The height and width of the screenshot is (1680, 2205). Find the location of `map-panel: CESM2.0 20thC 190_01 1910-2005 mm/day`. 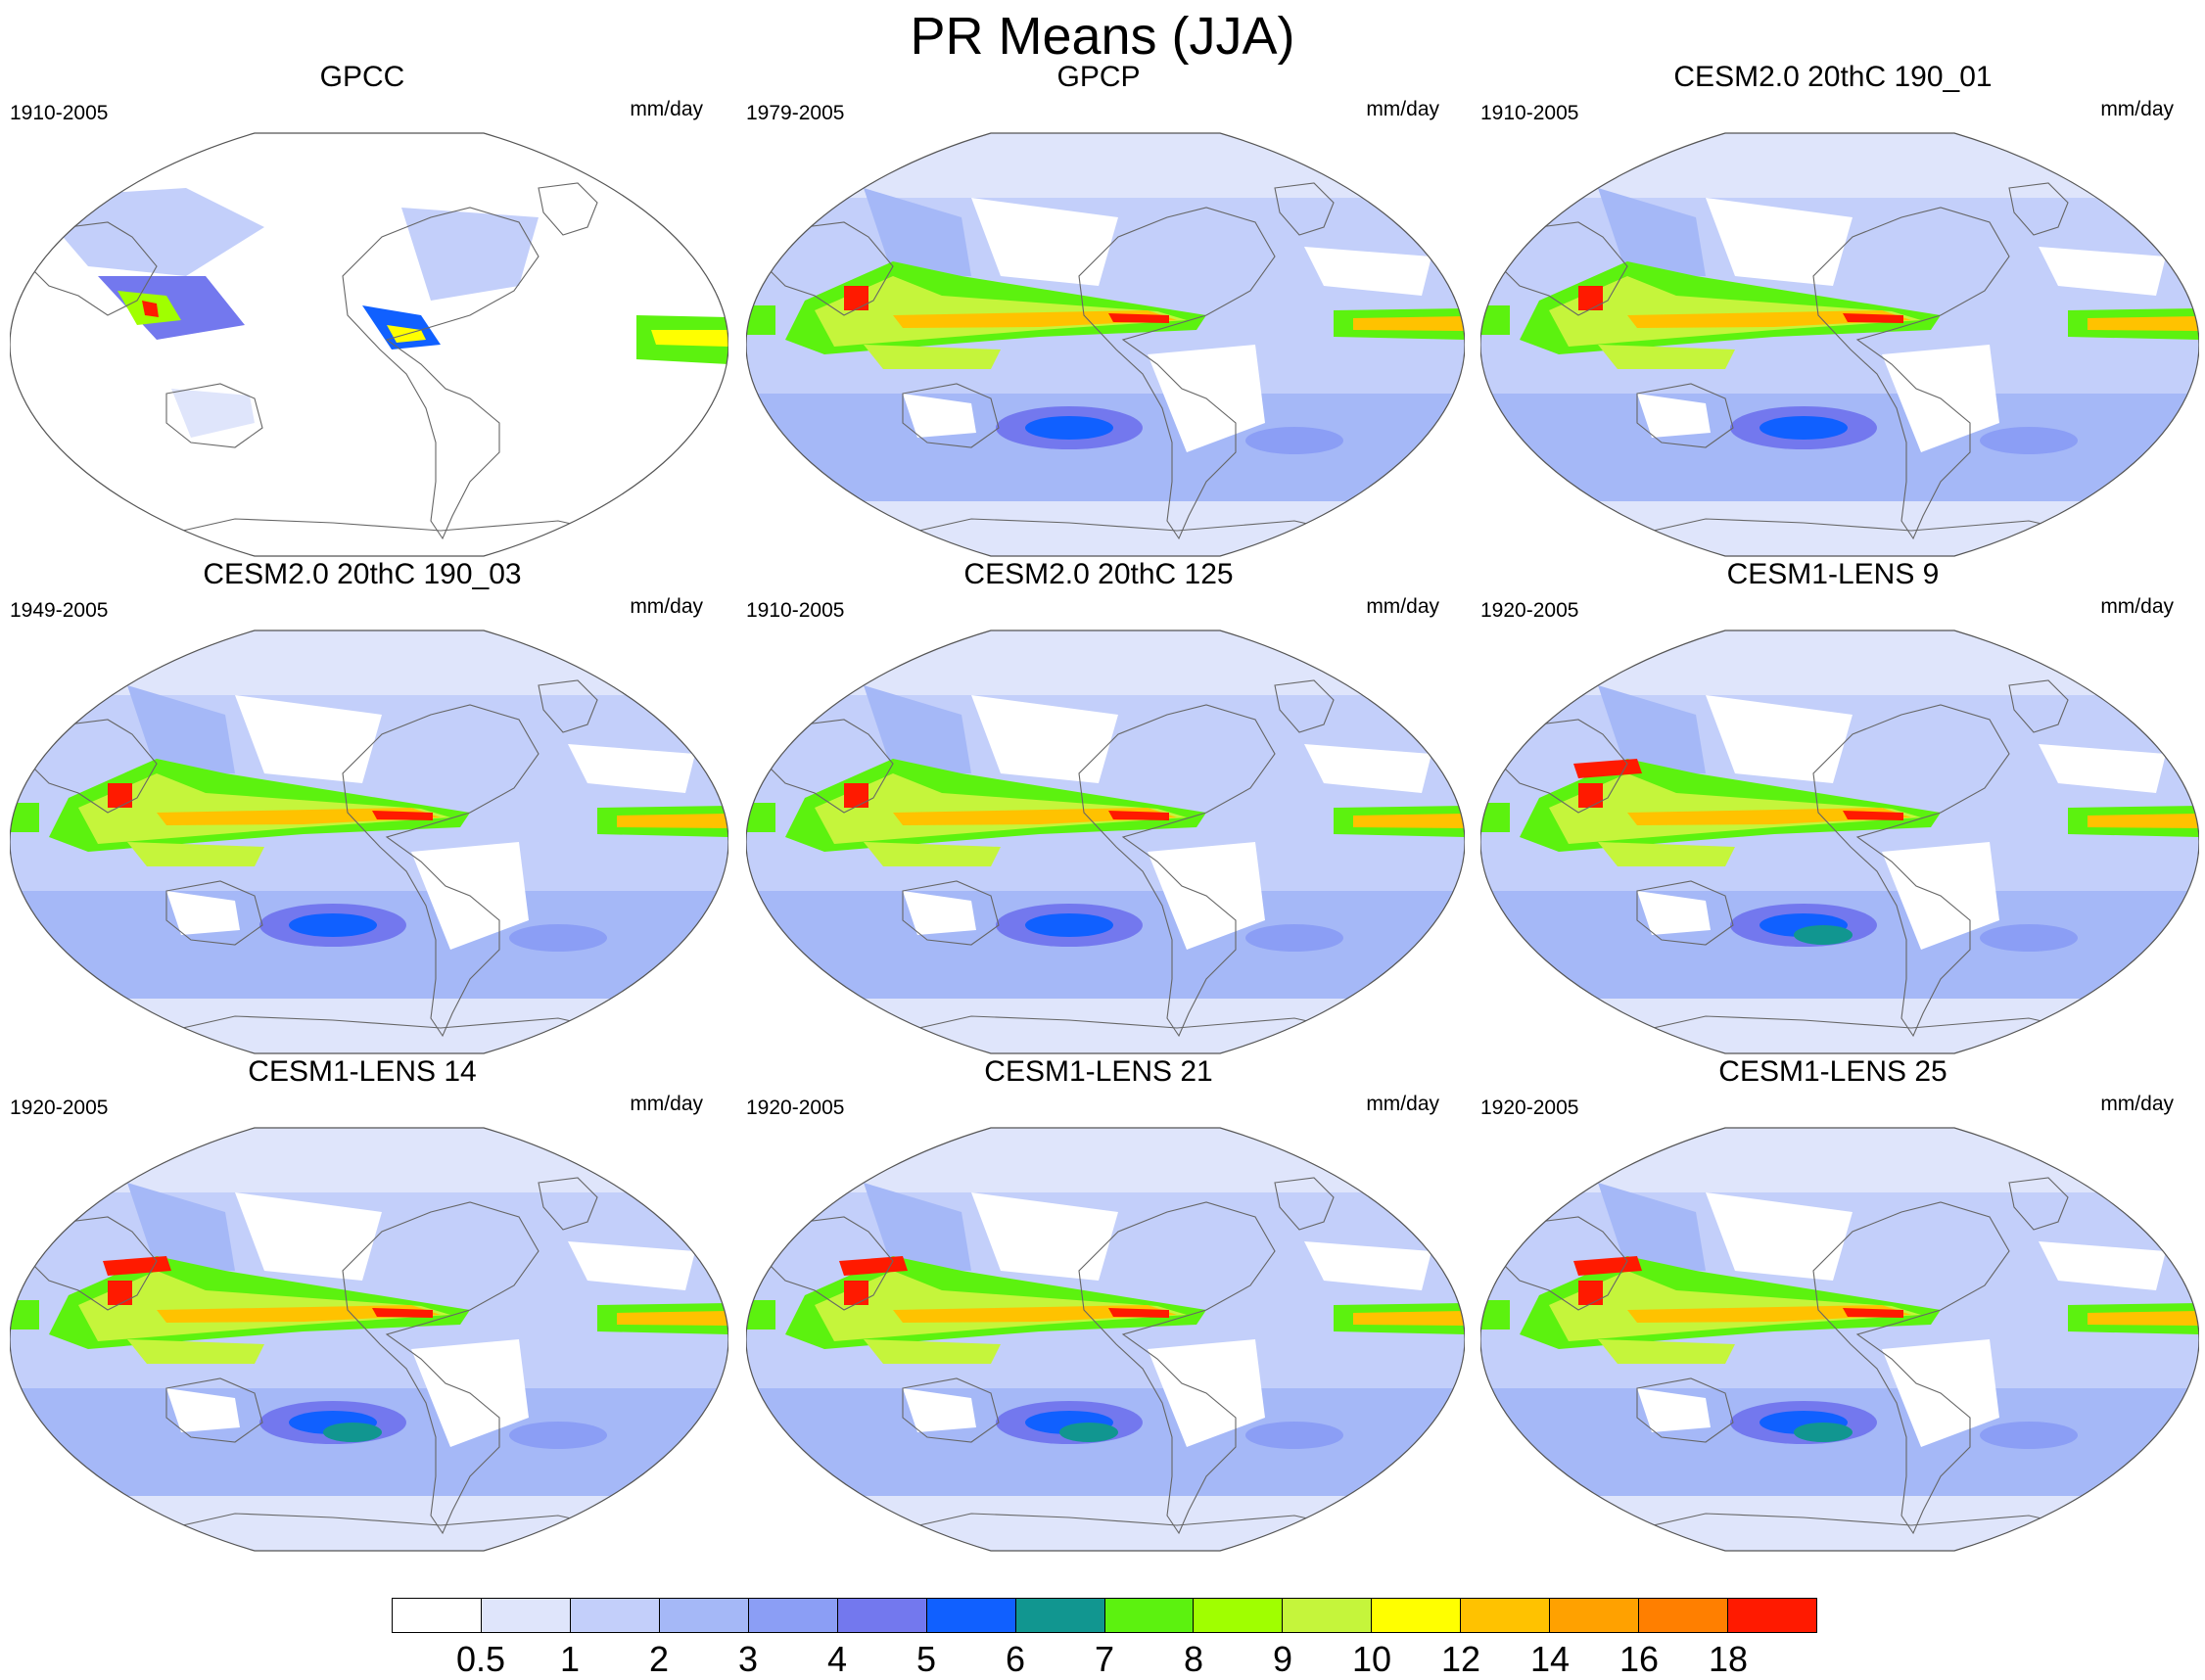

map-panel: CESM2.0 20thC 190_01 1910-2005 mm/day is located at coordinates (1836, 309).